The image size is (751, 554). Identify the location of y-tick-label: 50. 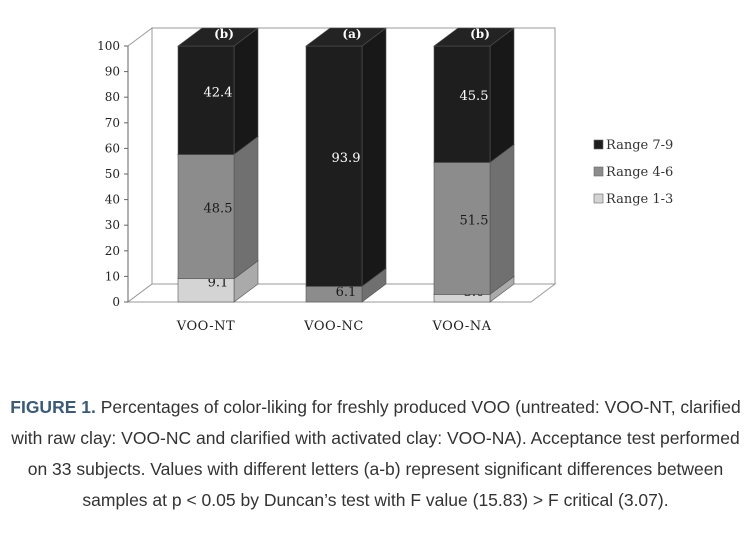
(112, 174).